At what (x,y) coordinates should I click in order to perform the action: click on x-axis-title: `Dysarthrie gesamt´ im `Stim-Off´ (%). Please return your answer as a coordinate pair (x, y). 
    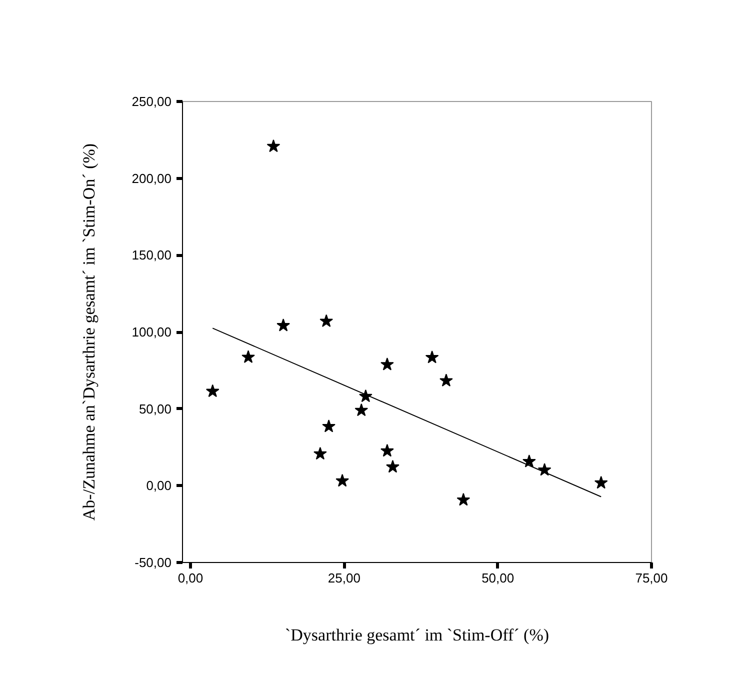
    Looking at the image, I should click on (417, 635).